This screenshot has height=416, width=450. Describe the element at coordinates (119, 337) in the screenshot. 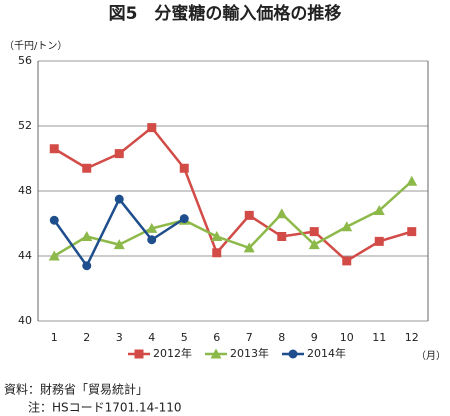

I see `x-tick-label: 3` at that location.